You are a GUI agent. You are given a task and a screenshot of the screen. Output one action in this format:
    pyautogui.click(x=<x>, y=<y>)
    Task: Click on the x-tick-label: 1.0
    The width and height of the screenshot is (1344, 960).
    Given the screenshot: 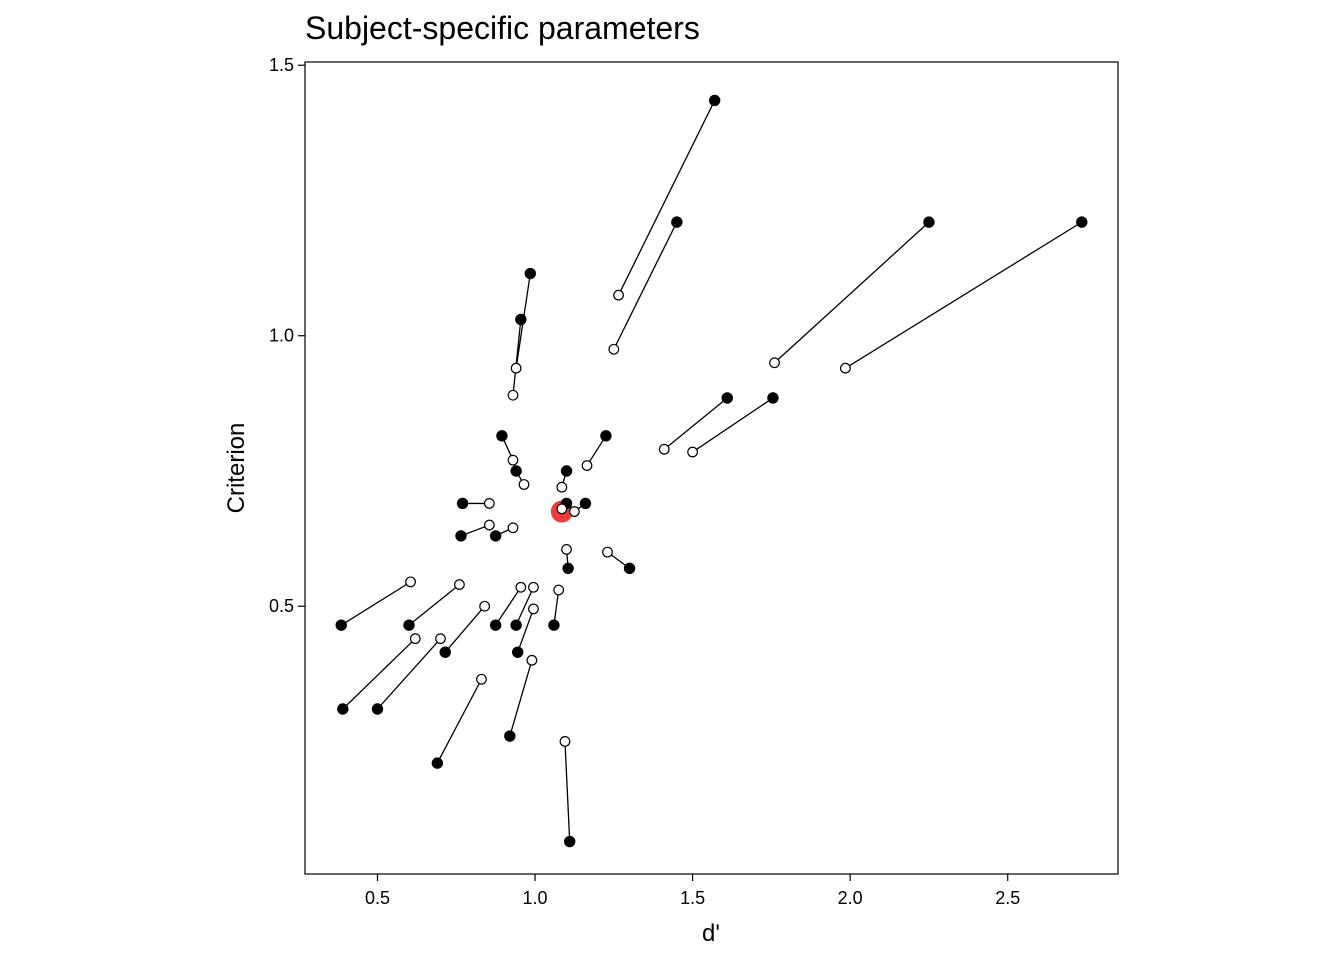 What is the action you would take?
    pyautogui.click(x=535, y=898)
    